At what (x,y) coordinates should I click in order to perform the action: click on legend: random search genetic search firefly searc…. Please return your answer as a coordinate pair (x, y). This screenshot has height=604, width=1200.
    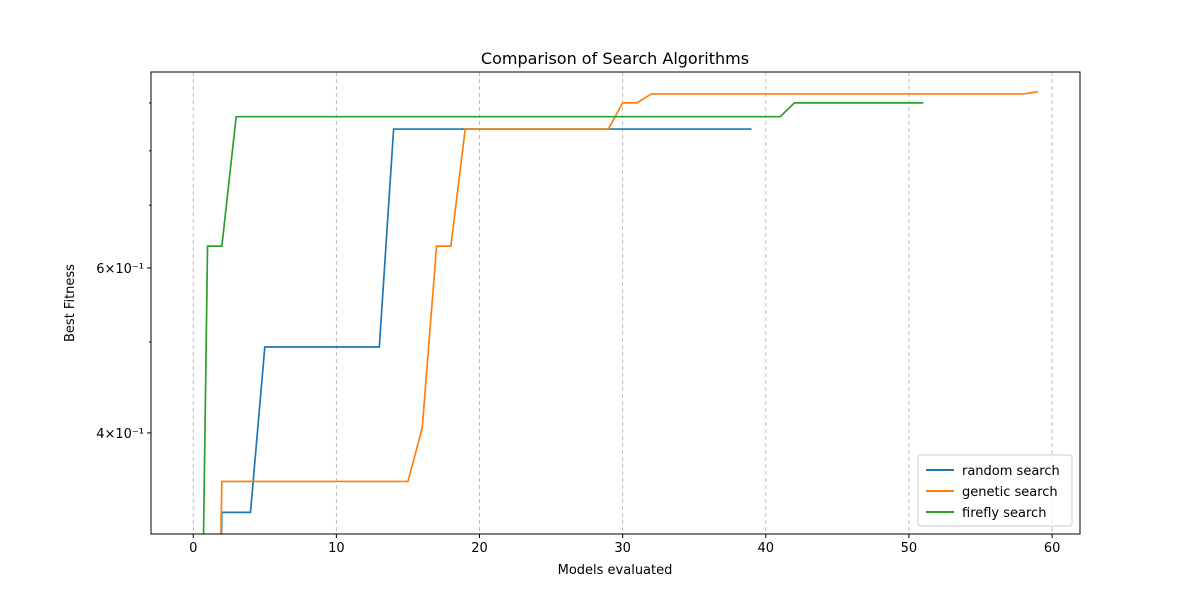
    Looking at the image, I should click on (995, 490).